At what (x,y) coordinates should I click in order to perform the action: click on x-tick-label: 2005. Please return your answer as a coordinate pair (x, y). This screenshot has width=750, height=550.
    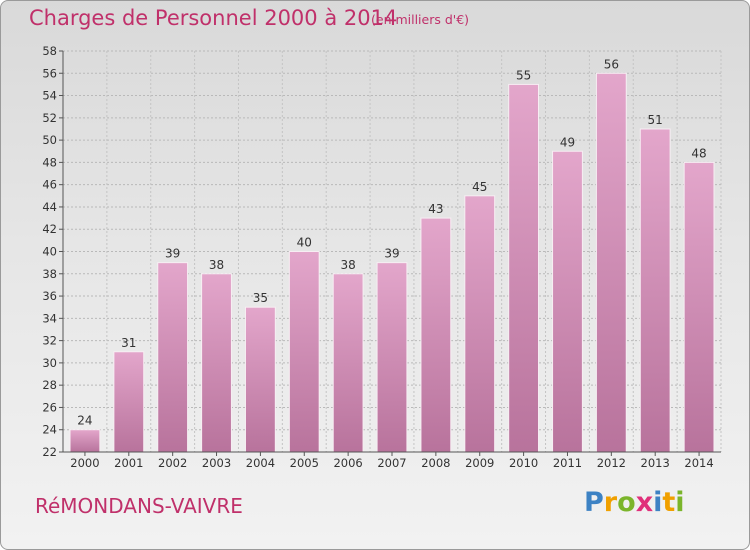
    Looking at the image, I should click on (304, 463).